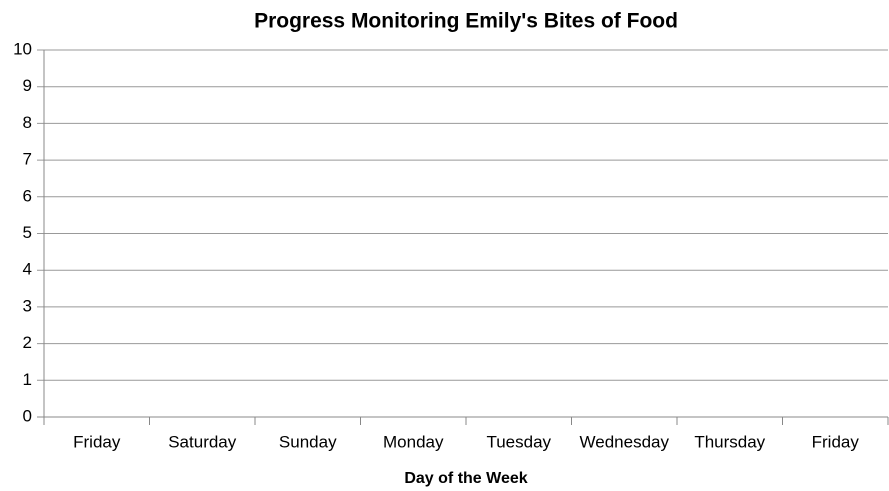  What do you see at coordinates (27, 379) in the screenshot?
I see `y-tick-label: 1` at bounding box center [27, 379].